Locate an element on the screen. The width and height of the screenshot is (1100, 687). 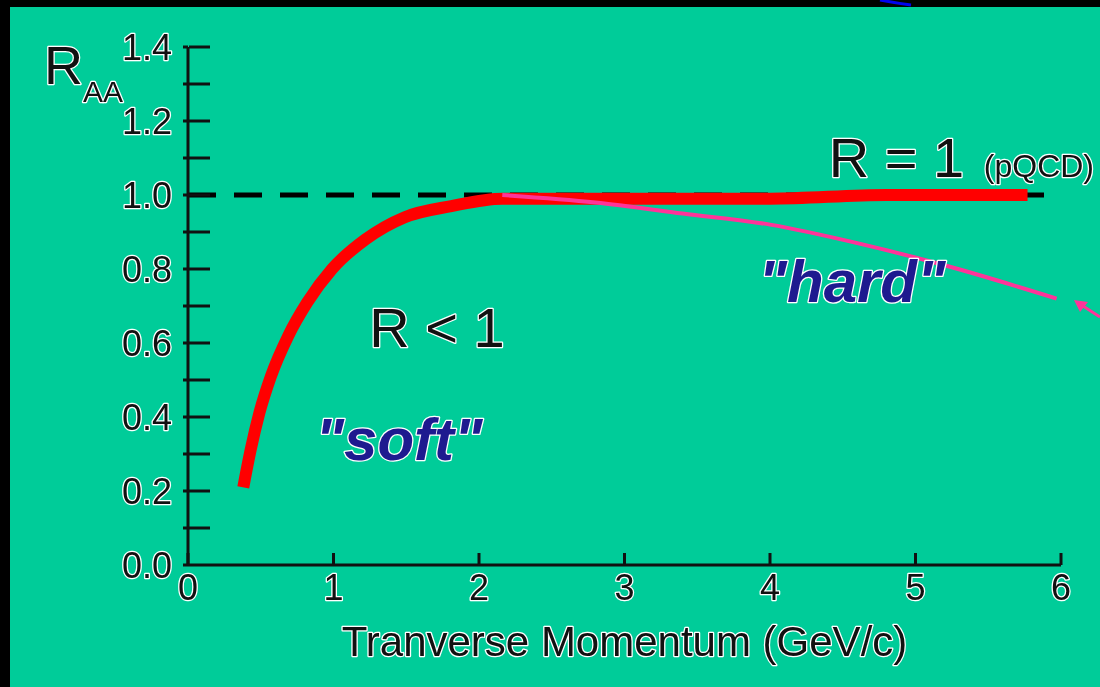
y-tick-label: 0.4 is located at coordinates (146, 417).